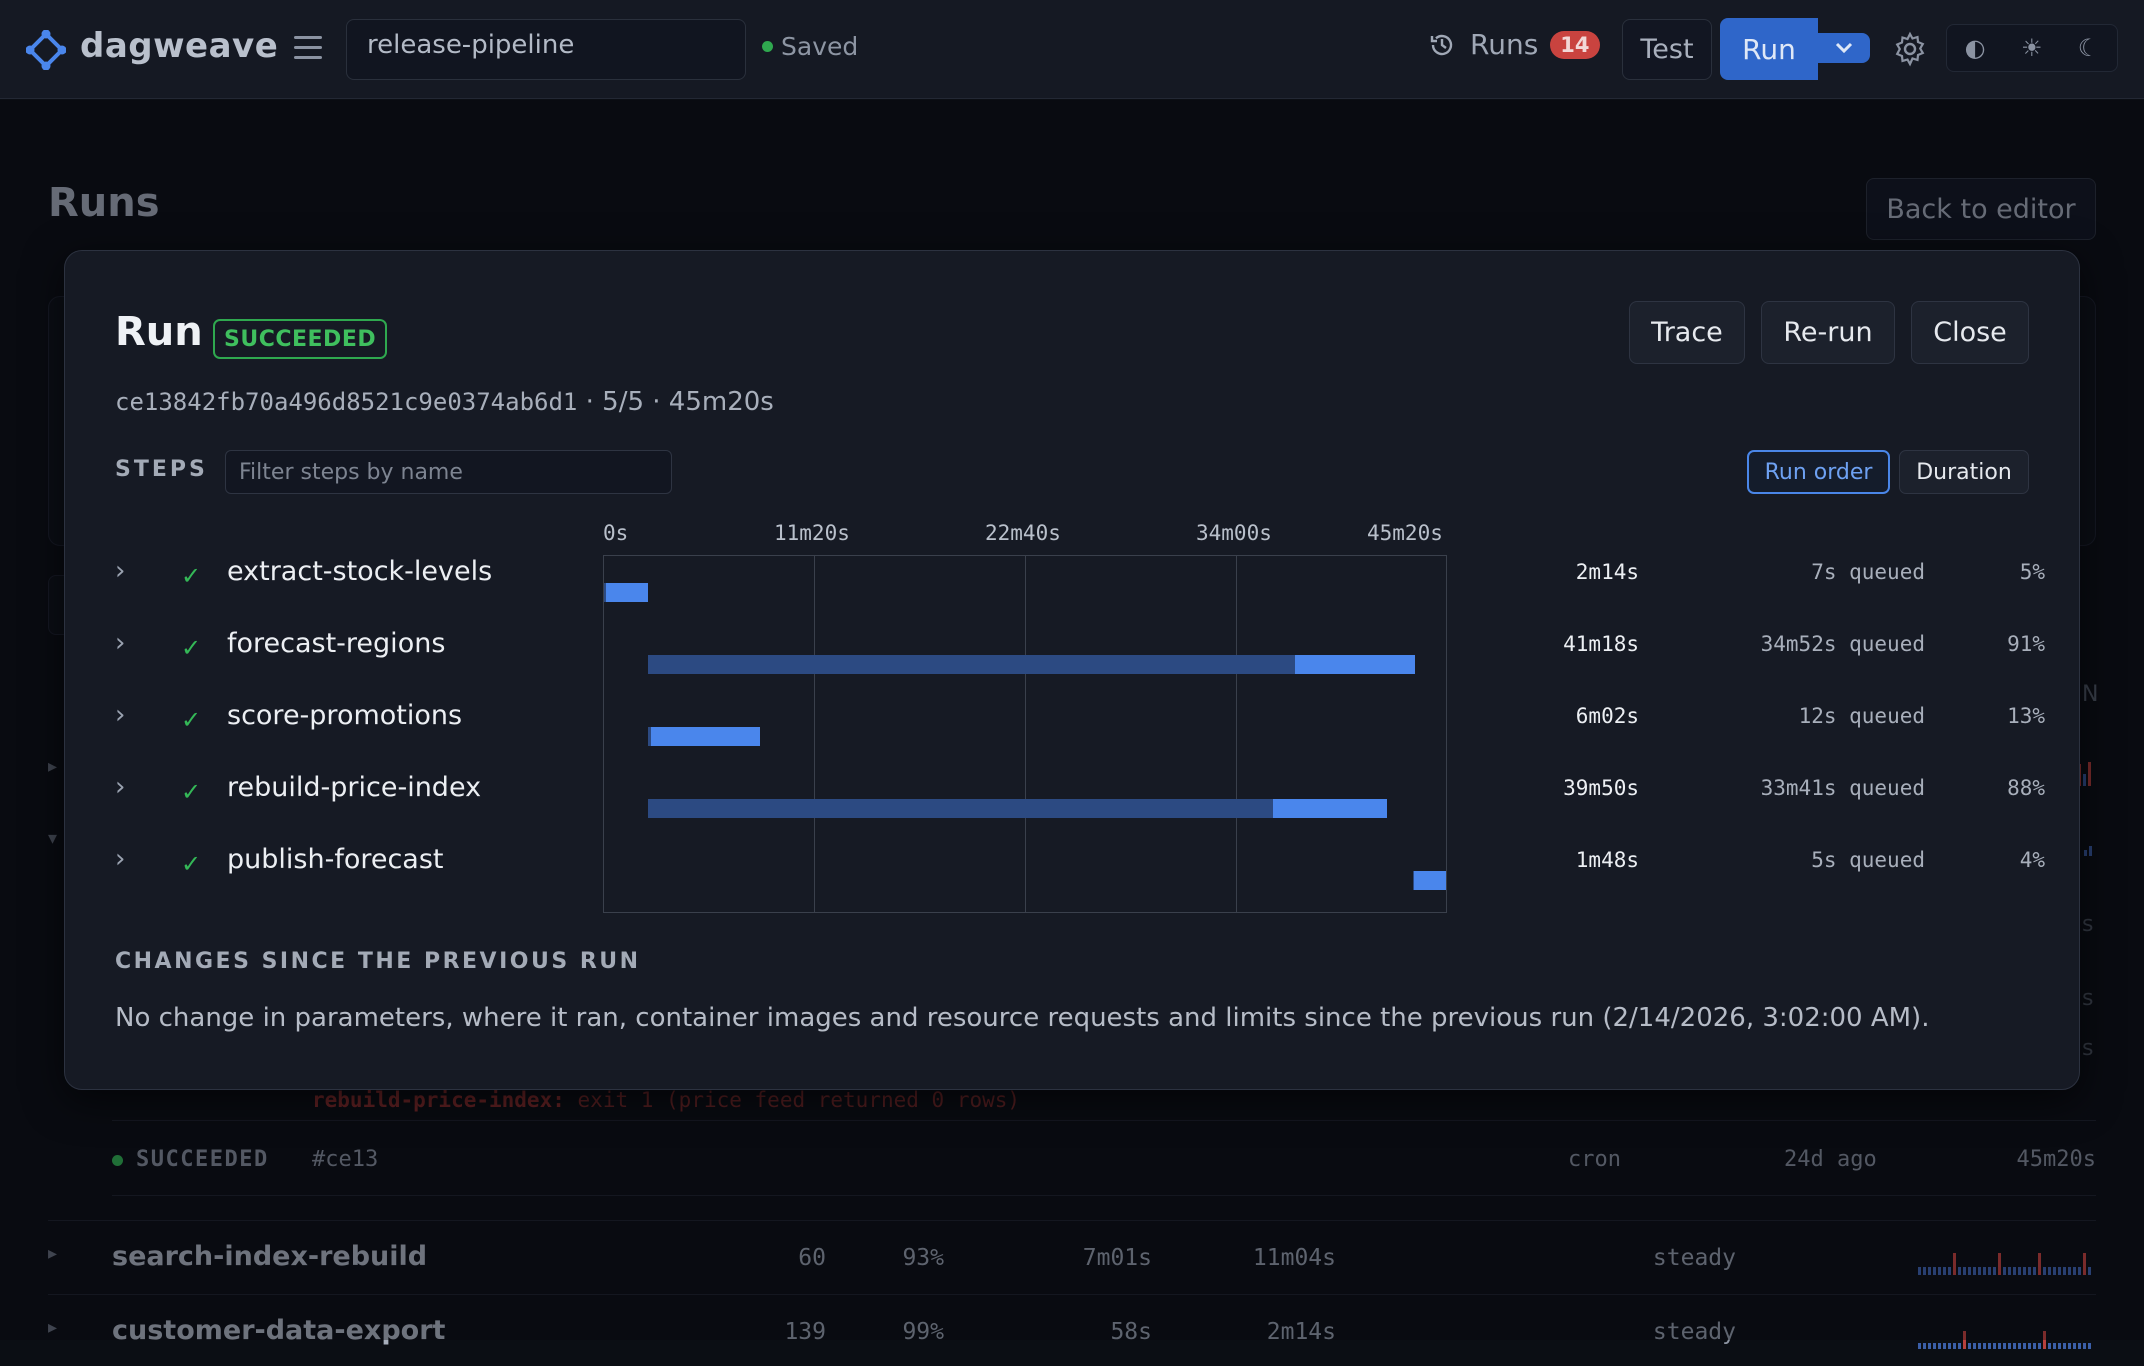 This screenshot has height=1366, width=2144. What do you see at coordinates (2026, 788) in the screenshot?
I see `step-share: 88%` at bounding box center [2026, 788].